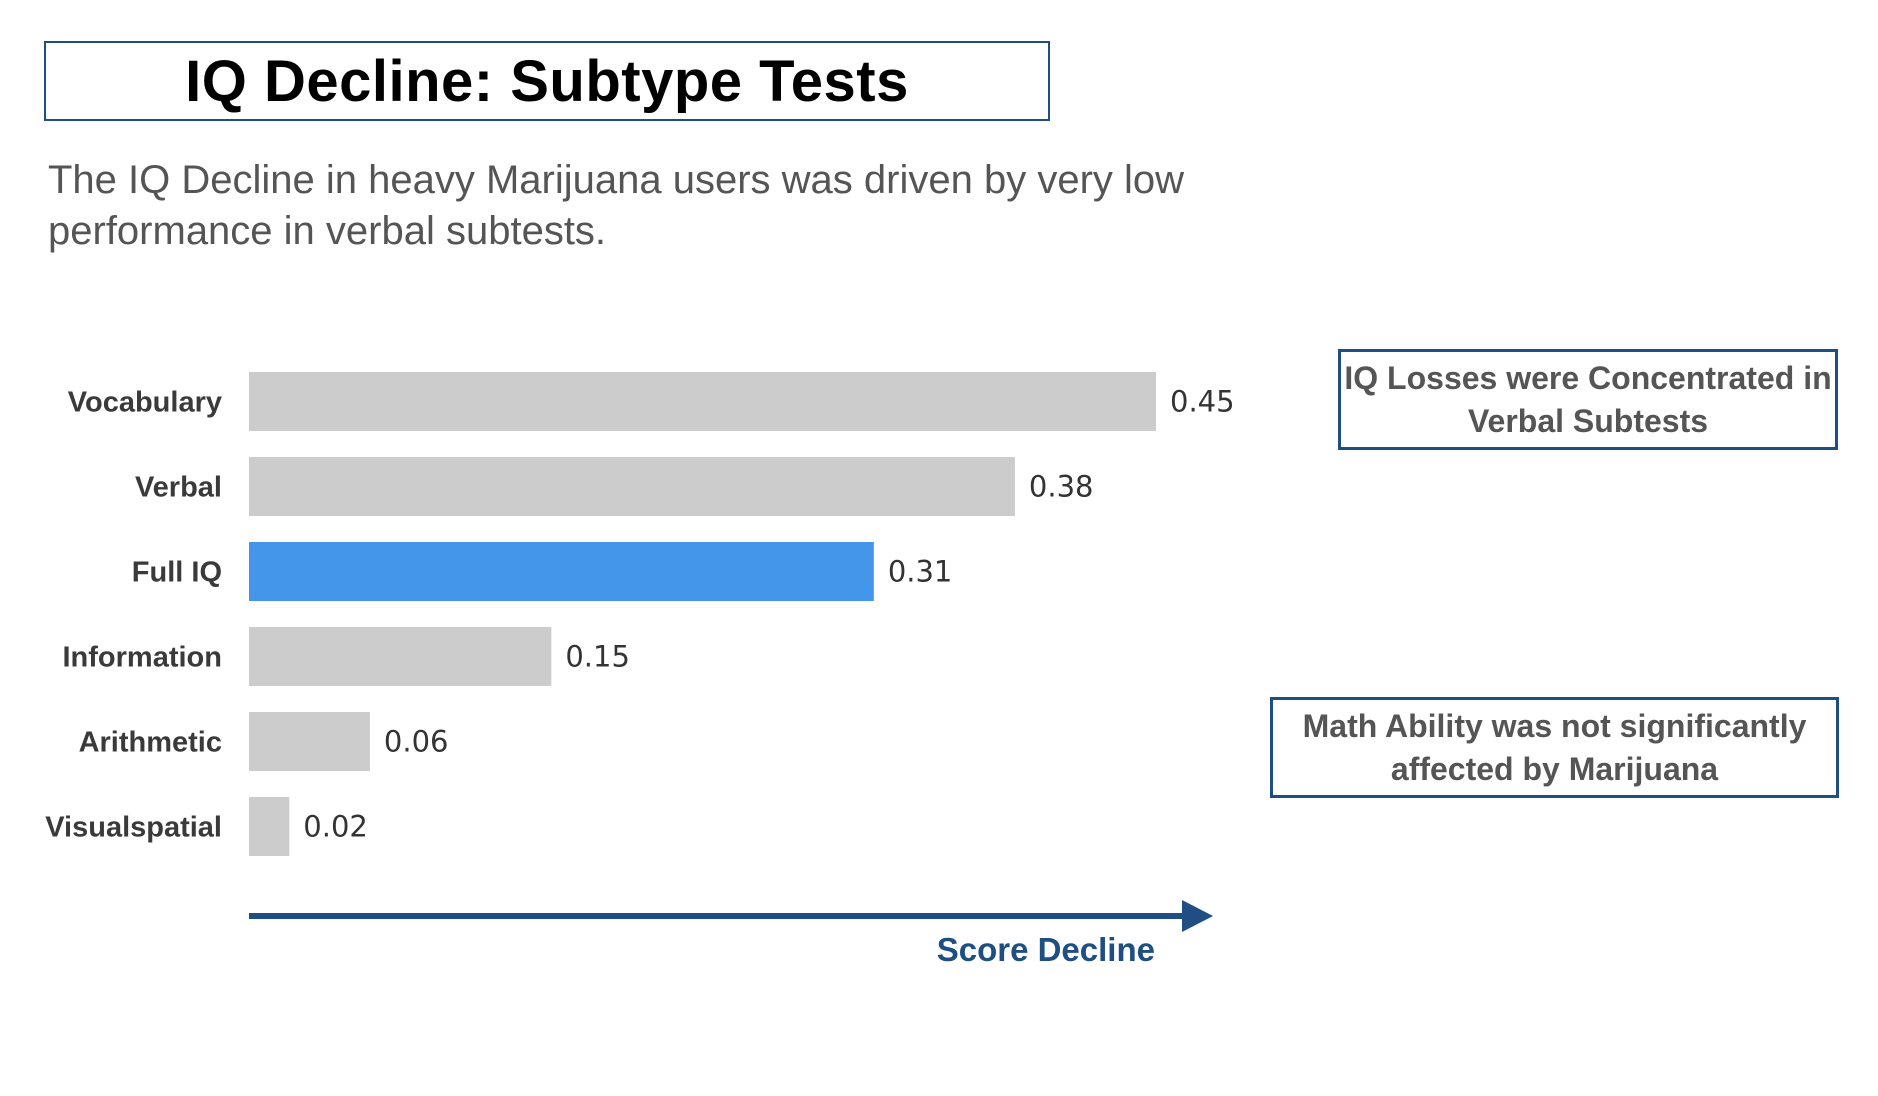  Describe the element at coordinates (133, 828) in the screenshot. I see `category-label-visualspatial: Visualspatial` at that location.